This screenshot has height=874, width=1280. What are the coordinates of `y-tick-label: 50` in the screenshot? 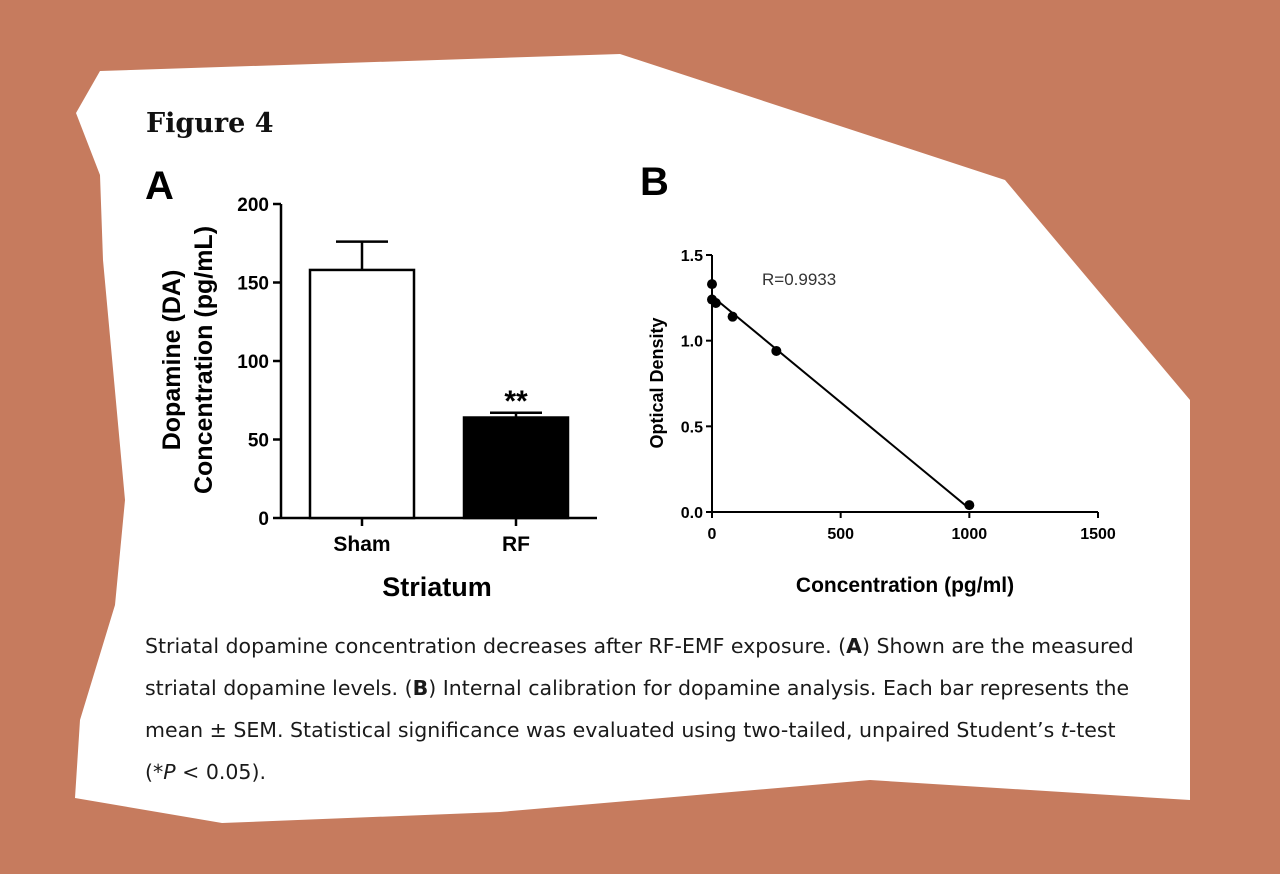 It's located at (258, 441).